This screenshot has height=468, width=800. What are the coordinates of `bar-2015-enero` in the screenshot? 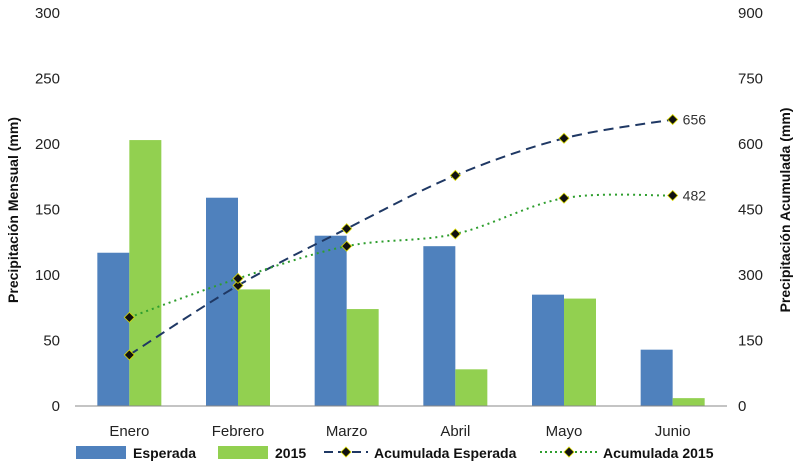 It's located at (145, 273).